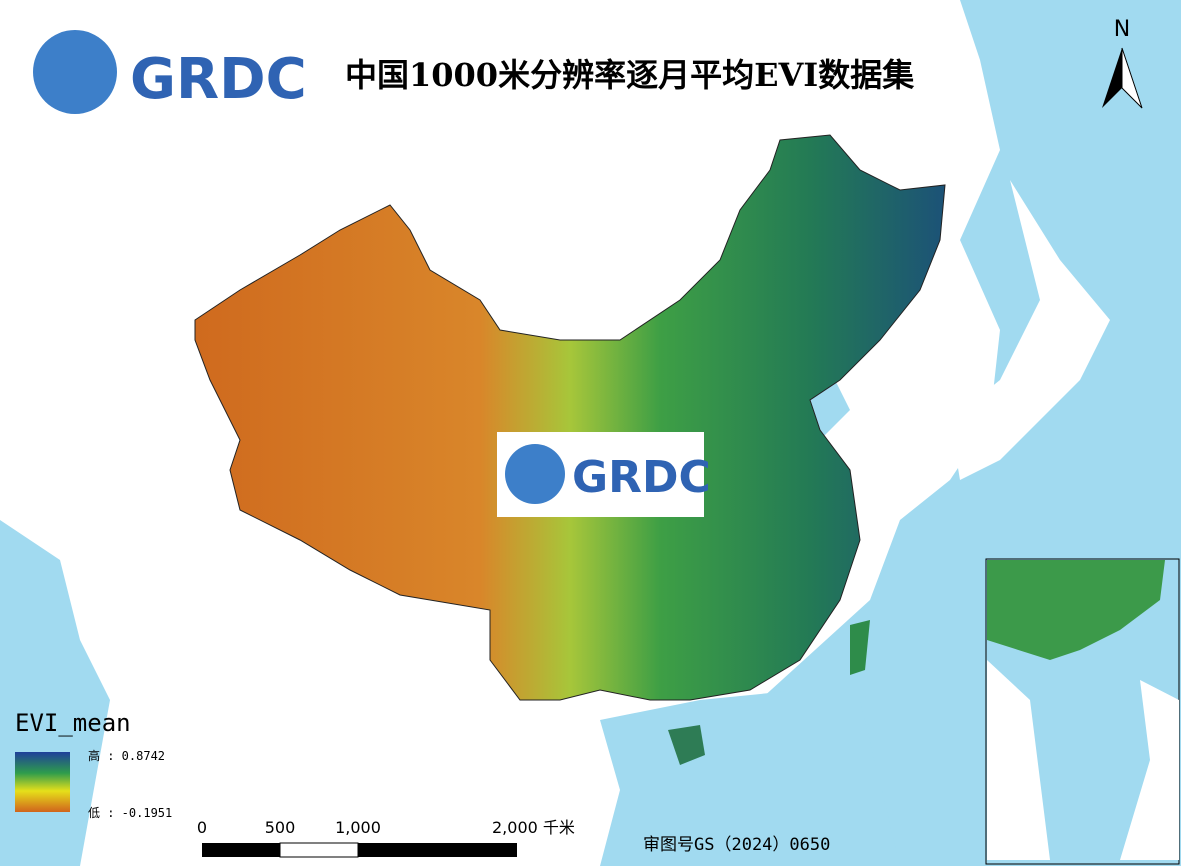 This screenshot has height=866, width=1181. What do you see at coordinates (358, 827) in the screenshot?
I see `scale-label: 1,000` at bounding box center [358, 827].